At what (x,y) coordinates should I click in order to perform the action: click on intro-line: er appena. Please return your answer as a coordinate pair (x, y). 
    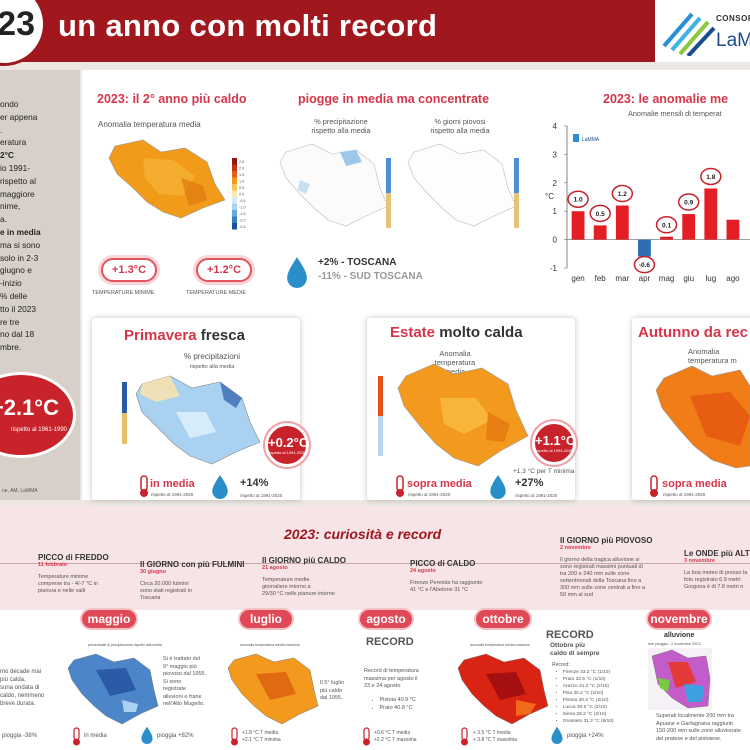
    Looking at the image, I should click on (19, 116).